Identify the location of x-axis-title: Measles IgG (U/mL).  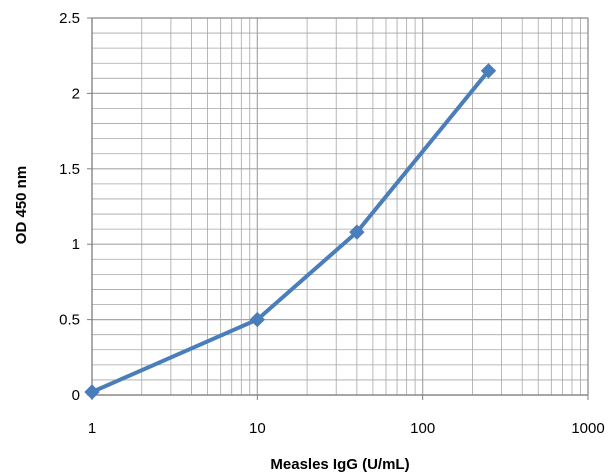
(339, 464).